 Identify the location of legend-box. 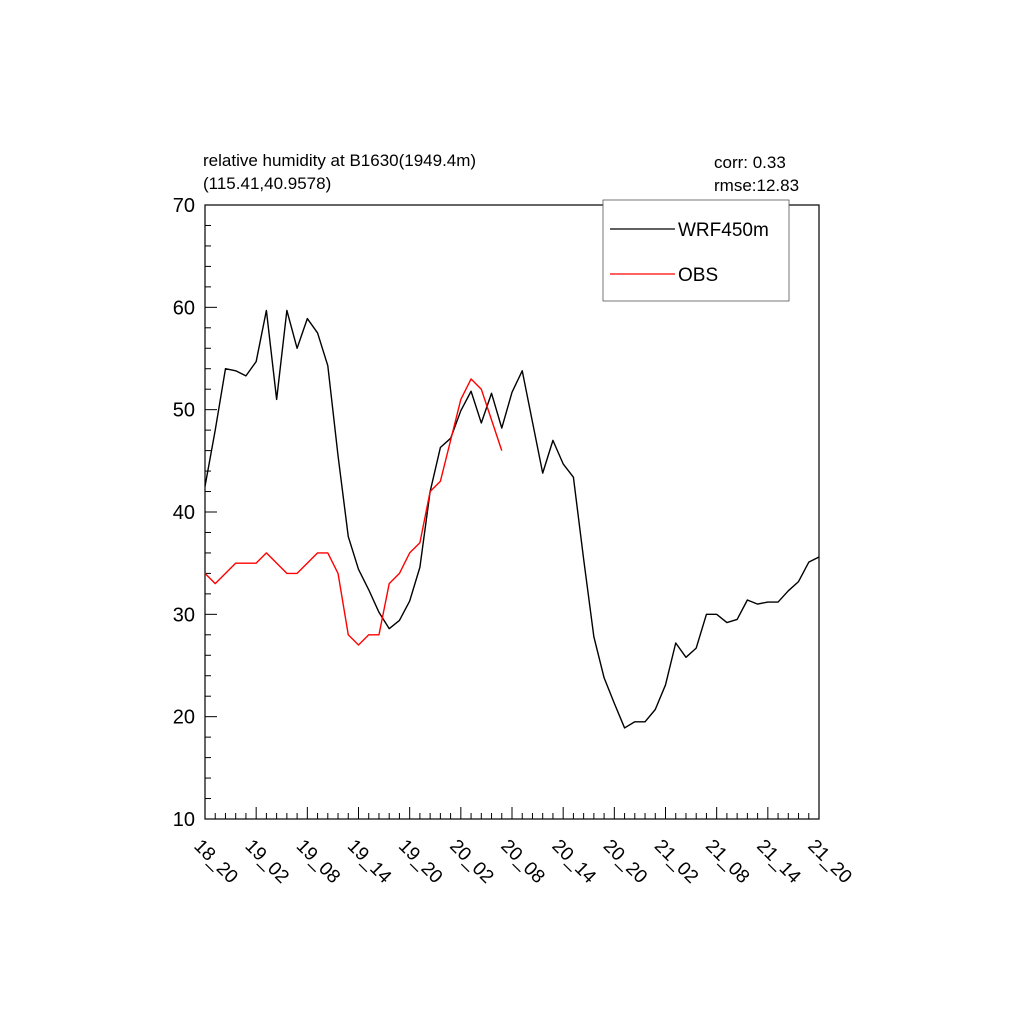
(696, 250).